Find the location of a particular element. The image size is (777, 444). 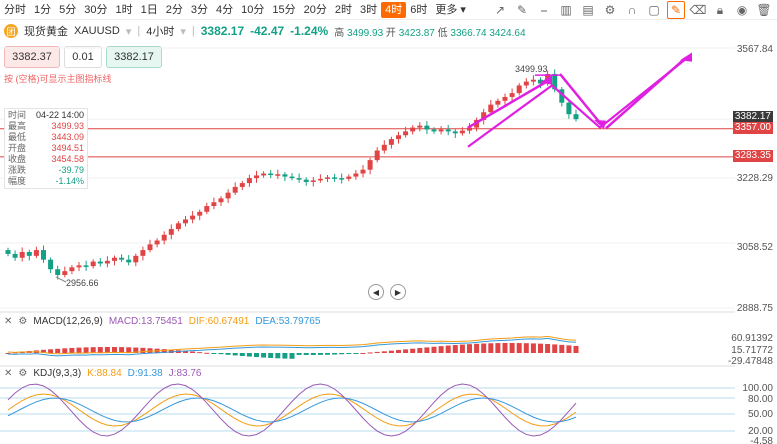

axis-label: 3228.29 is located at coordinates (754, 178).